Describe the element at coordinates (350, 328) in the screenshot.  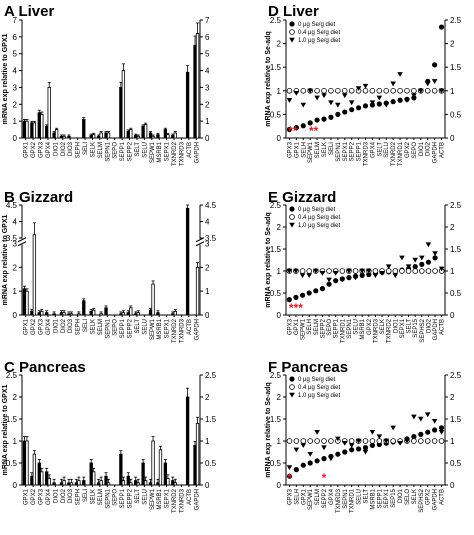
I see `x-tick-label-E: SEPN1` at that location.